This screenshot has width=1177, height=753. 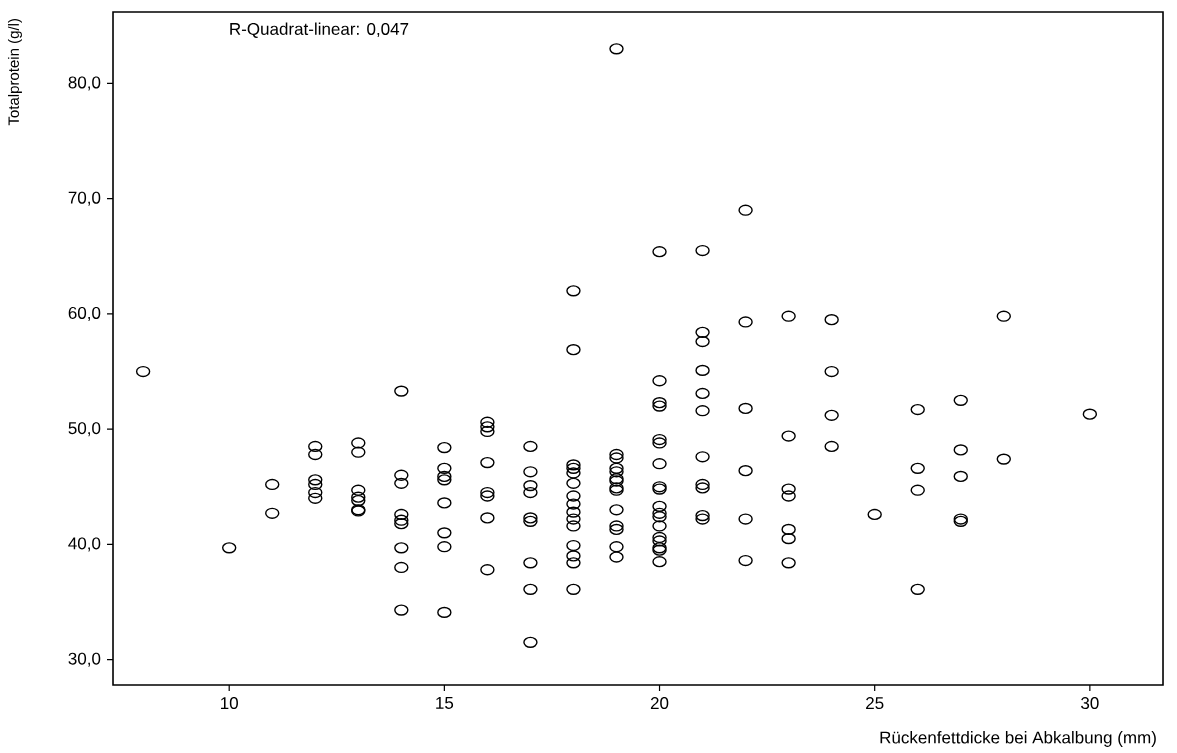 What do you see at coordinates (659, 703) in the screenshot?
I see `x-tick-label: 20` at bounding box center [659, 703].